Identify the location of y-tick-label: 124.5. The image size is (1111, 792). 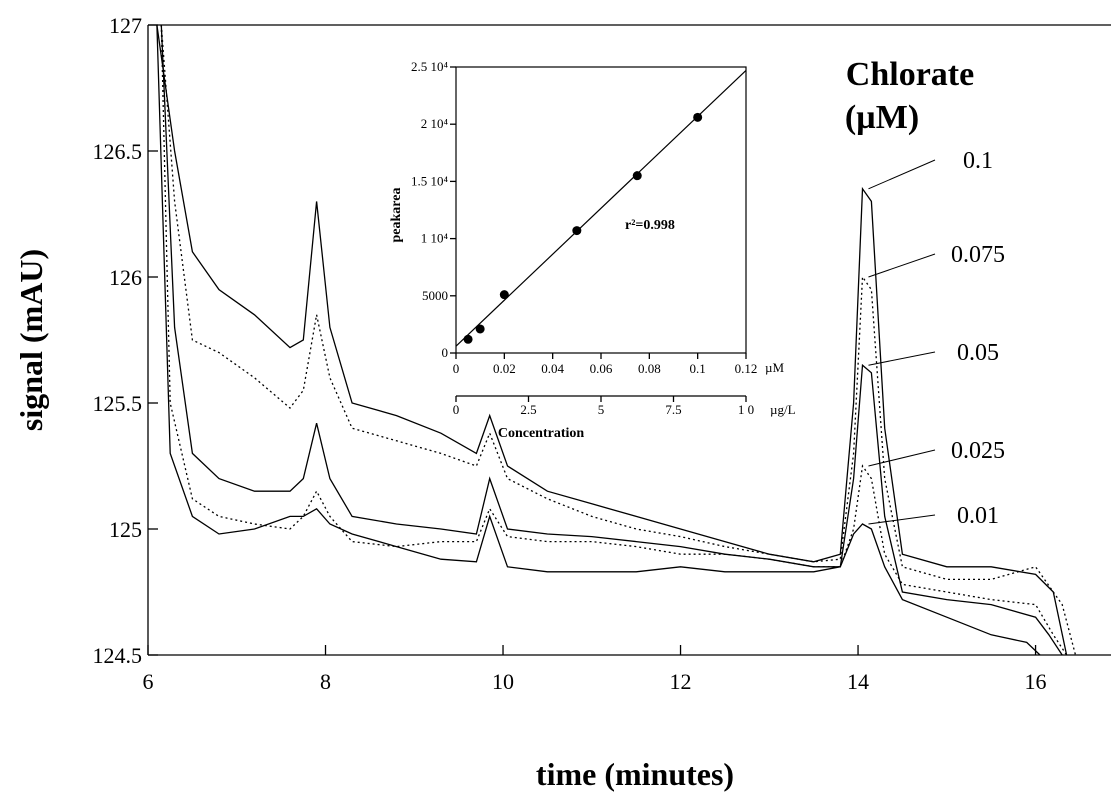
(118, 655).